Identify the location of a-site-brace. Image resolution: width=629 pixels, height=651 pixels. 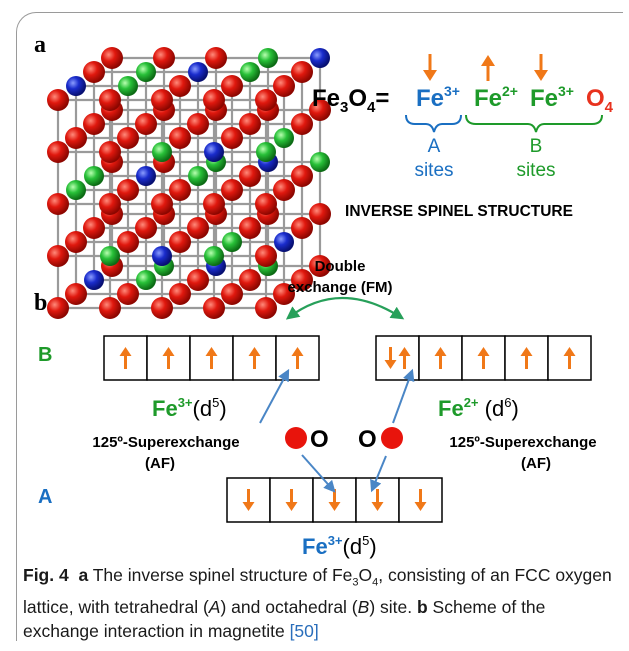
(433, 123).